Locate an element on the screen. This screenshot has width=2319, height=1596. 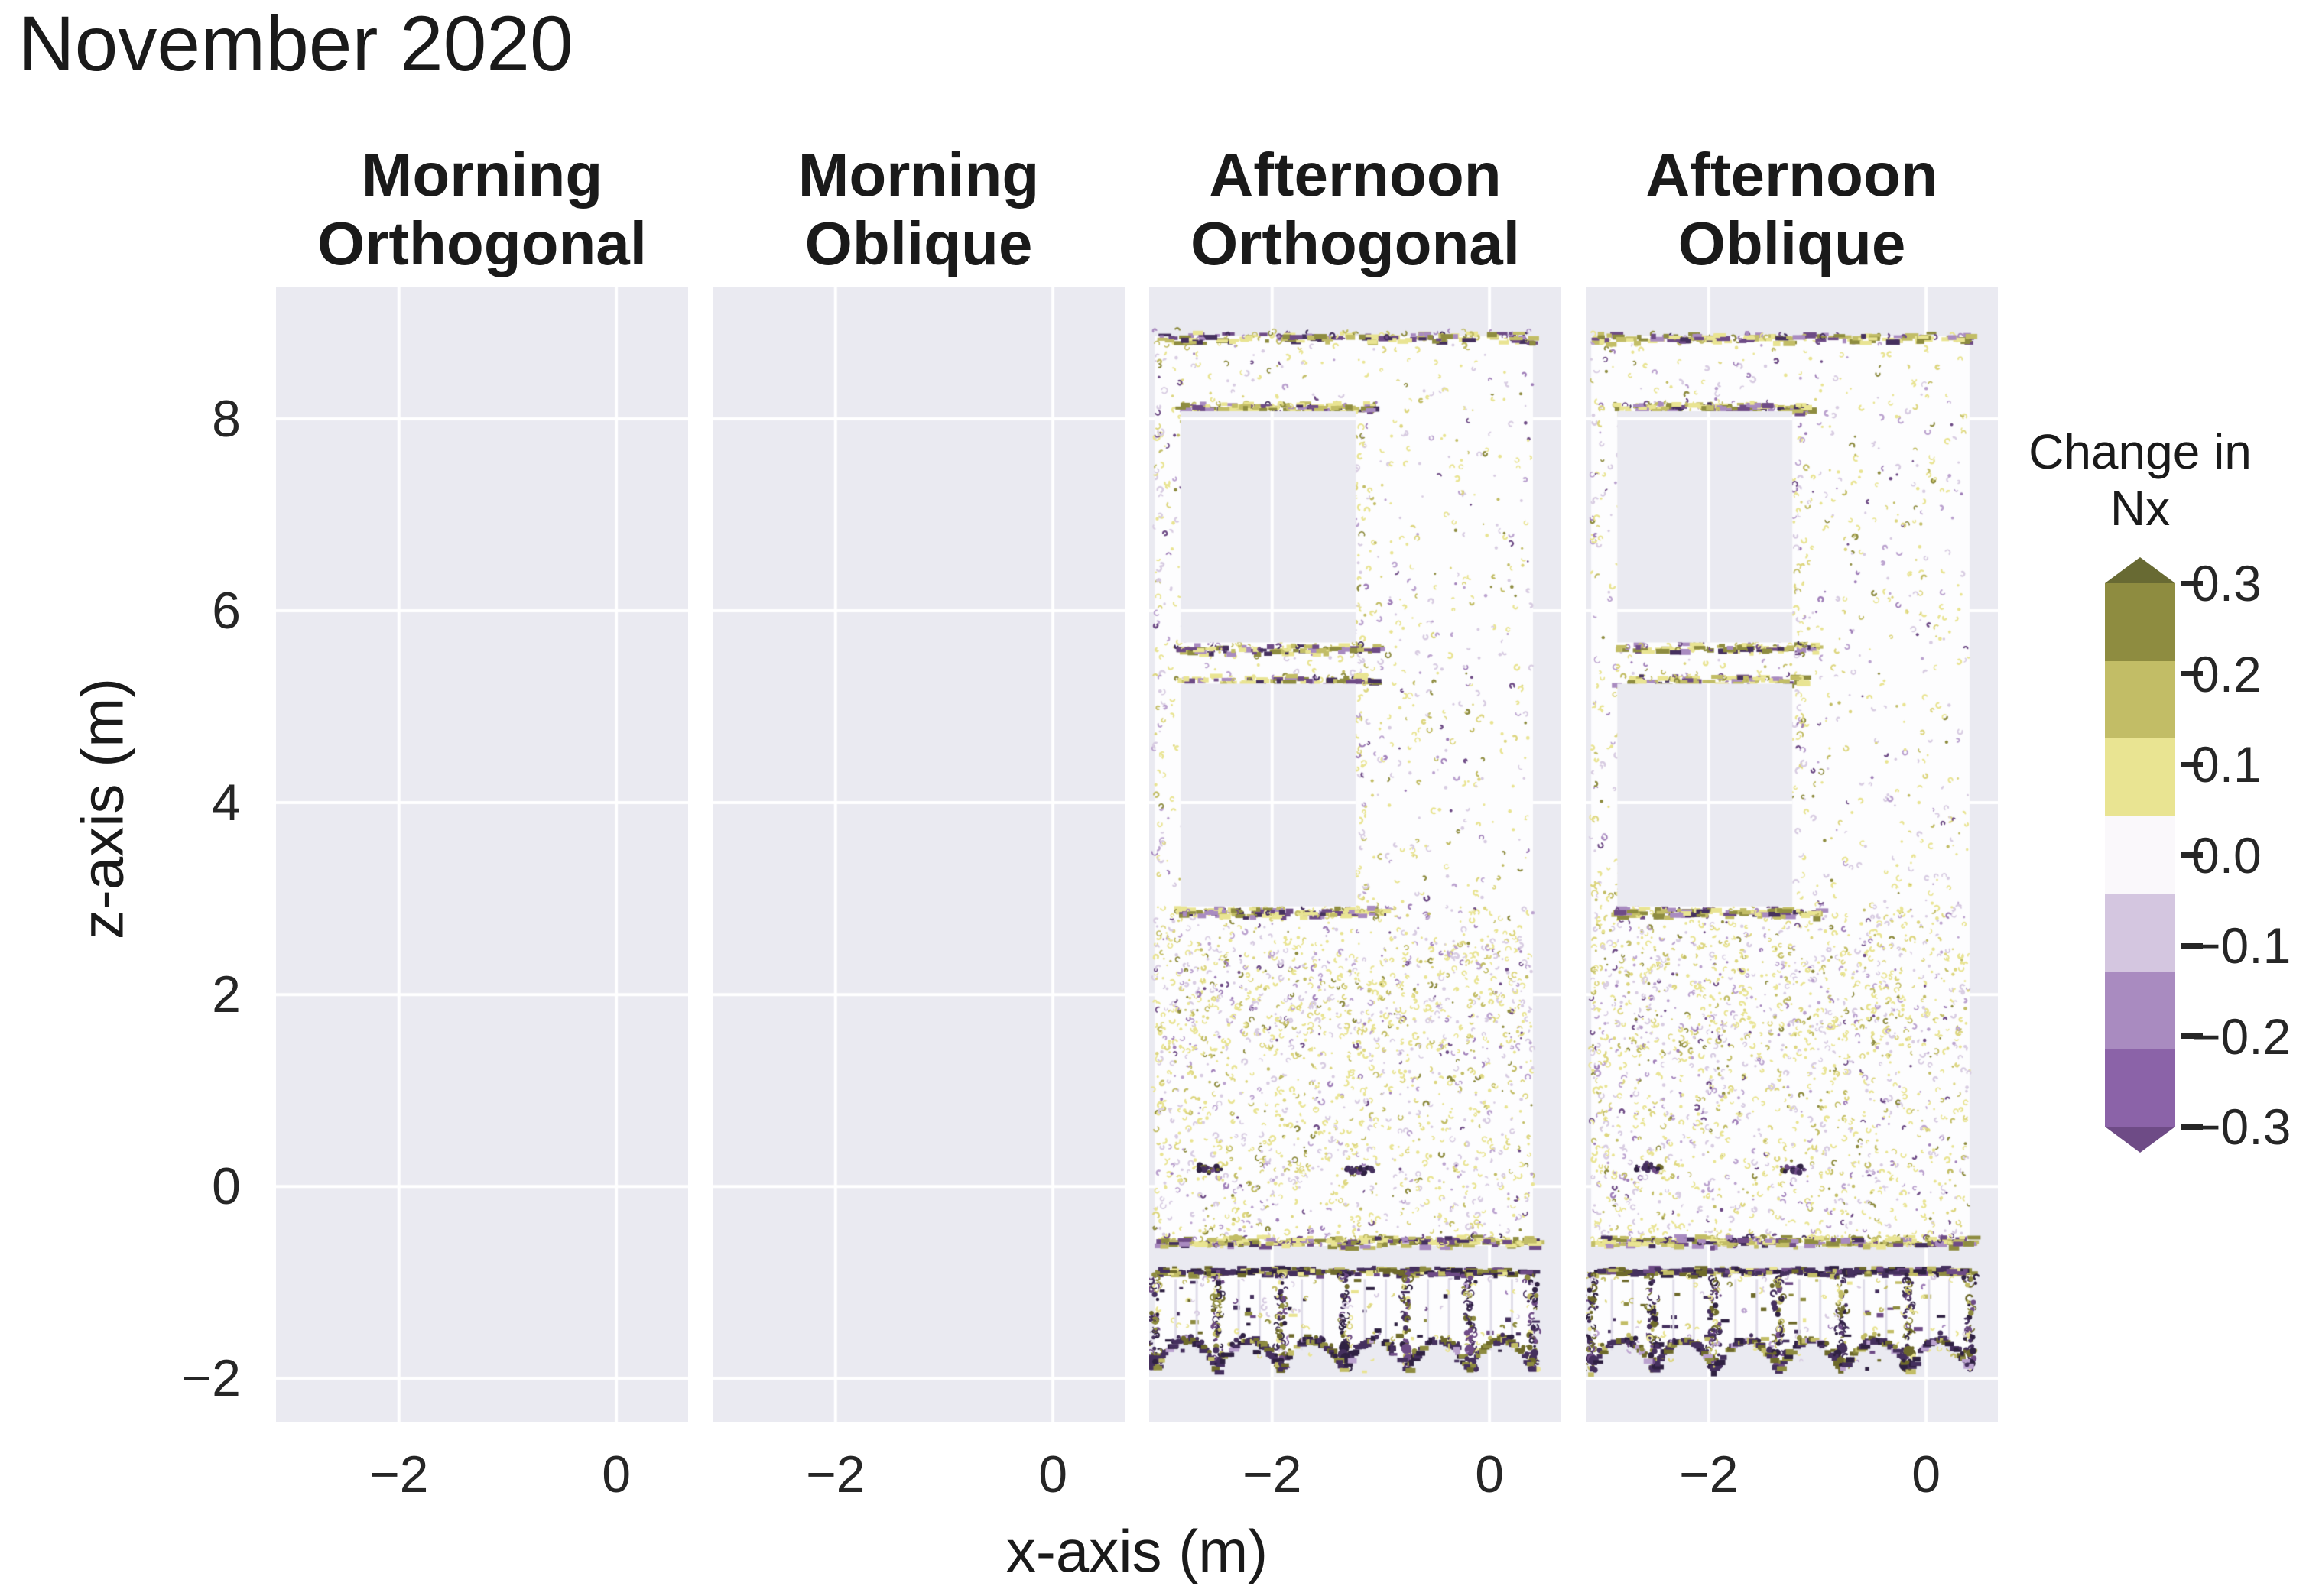
colorbar-title-line2: Nx is located at coordinates (2141, 509).